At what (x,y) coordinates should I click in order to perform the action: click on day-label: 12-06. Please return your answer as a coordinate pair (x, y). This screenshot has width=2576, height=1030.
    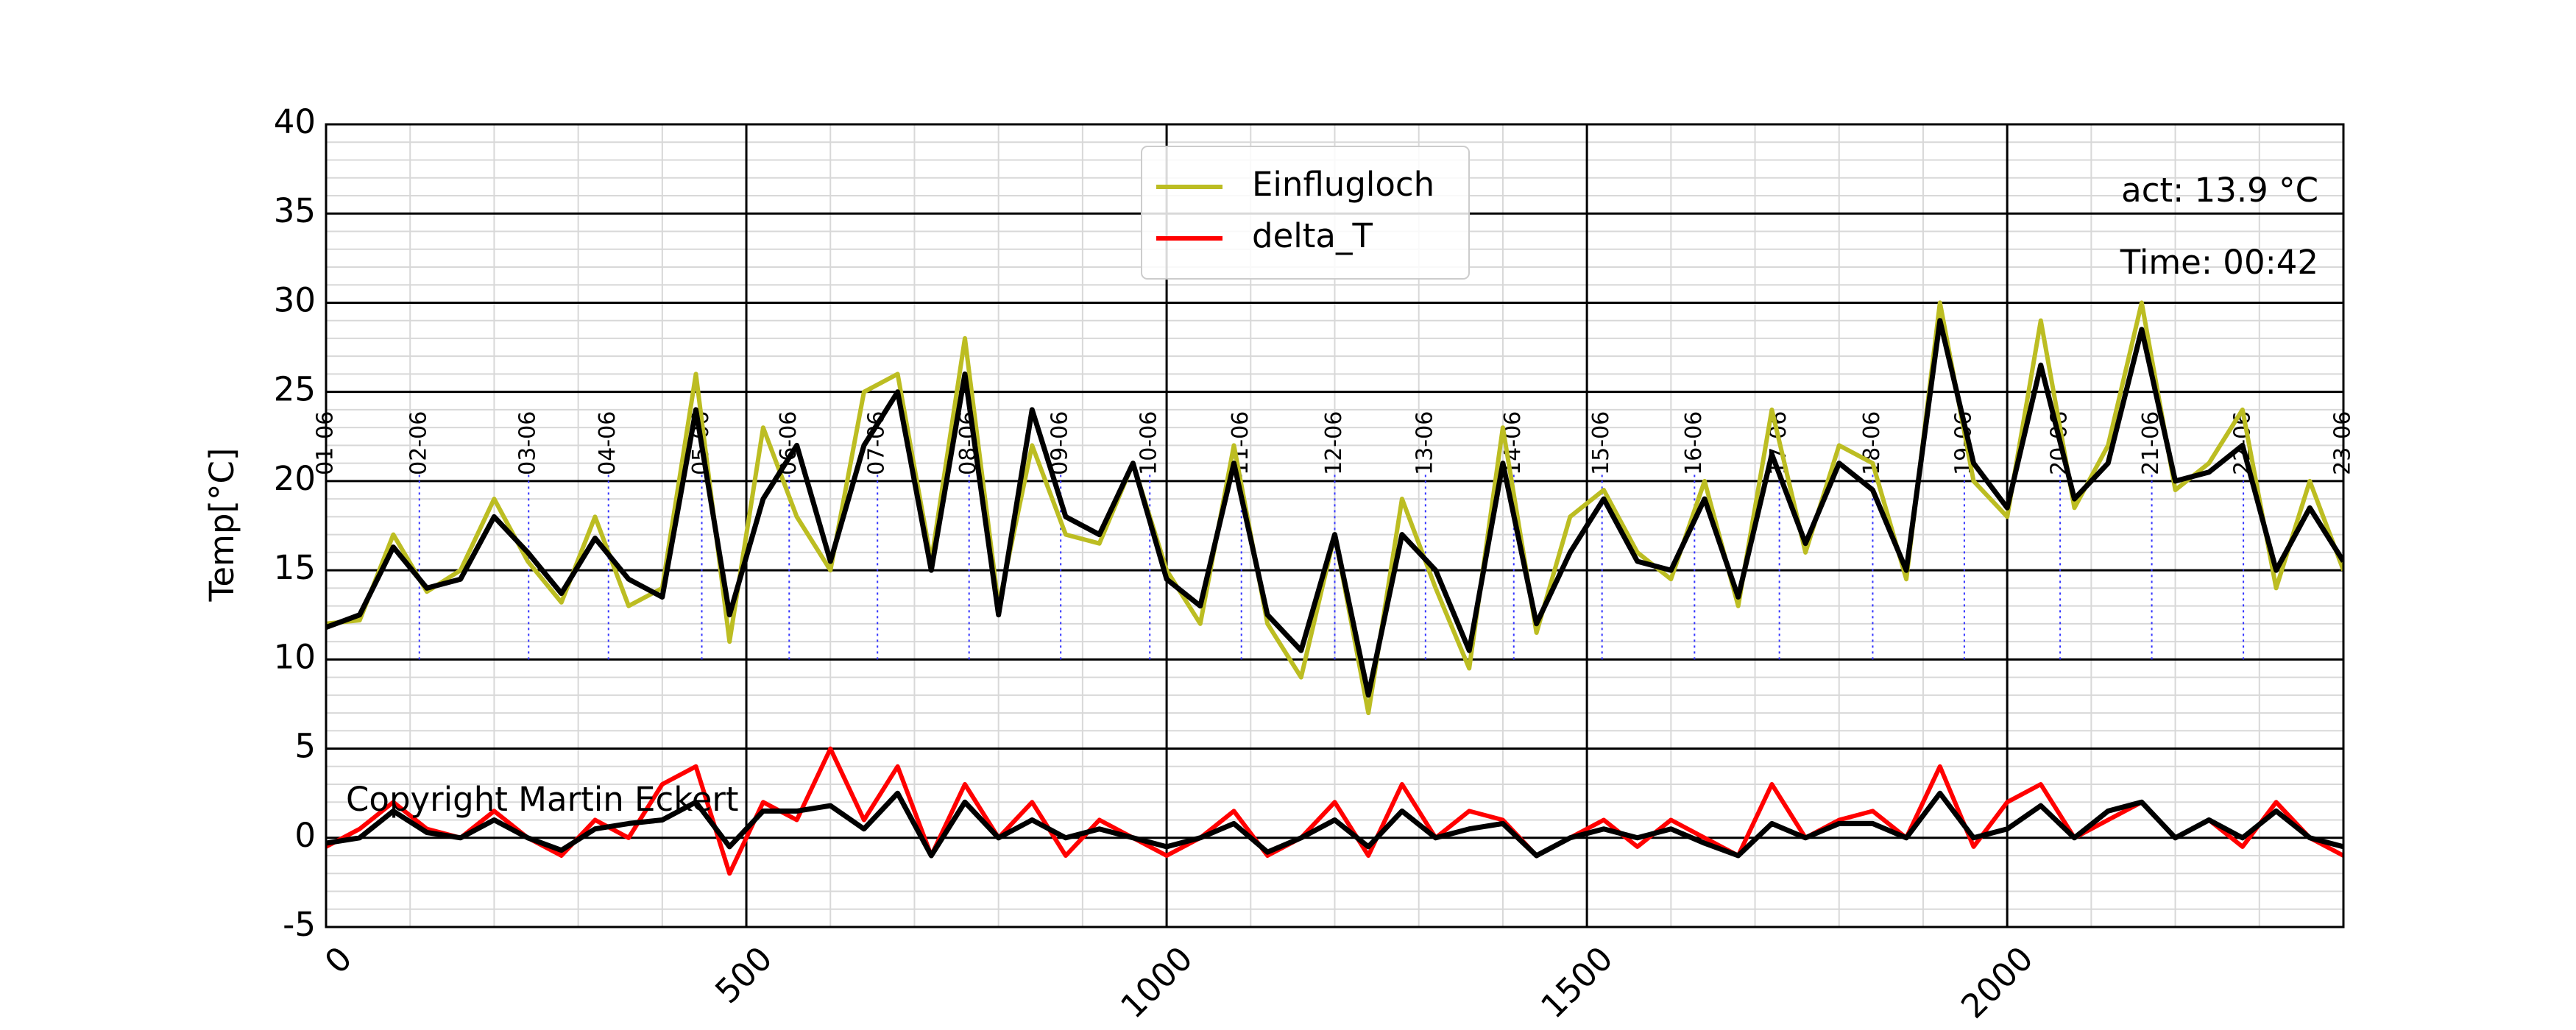
    Looking at the image, I should click on (1334, 443).